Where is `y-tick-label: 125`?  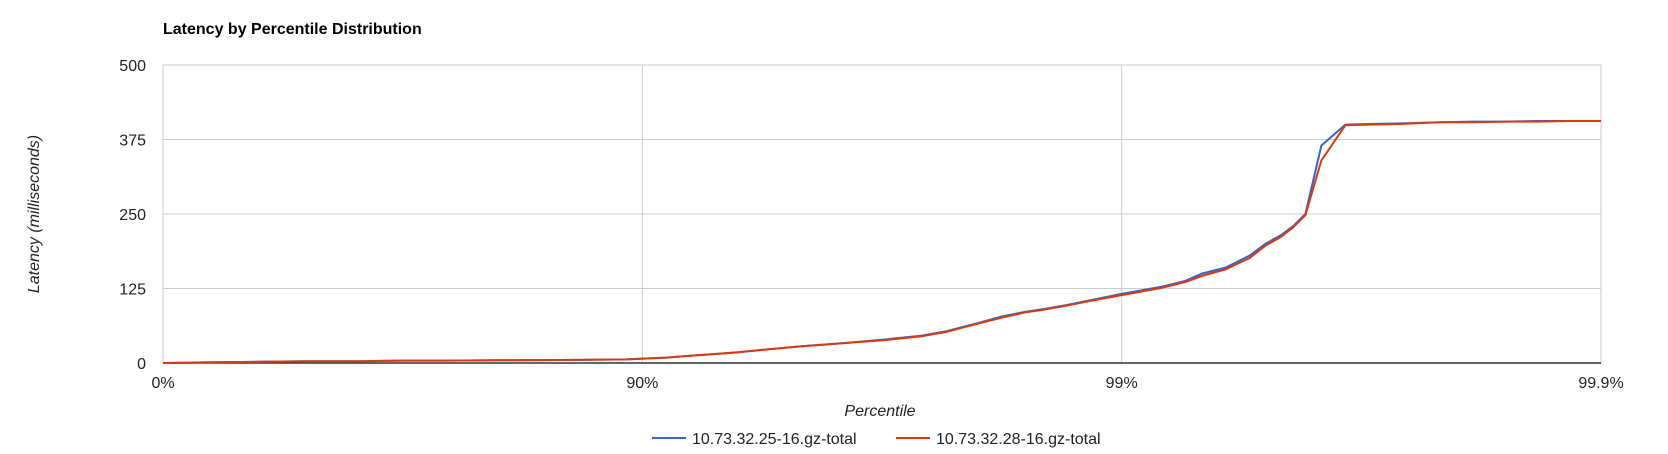 y-tick-label: 125 is located at coordinates (132, 290).